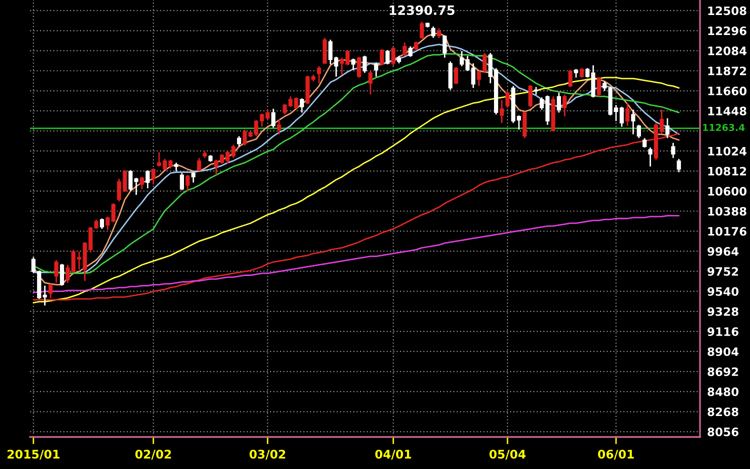  What do you see at coordinates (727, 31) in the screenshot?
I see `y-tick-label: 12296` at bounding box center [727, 31].